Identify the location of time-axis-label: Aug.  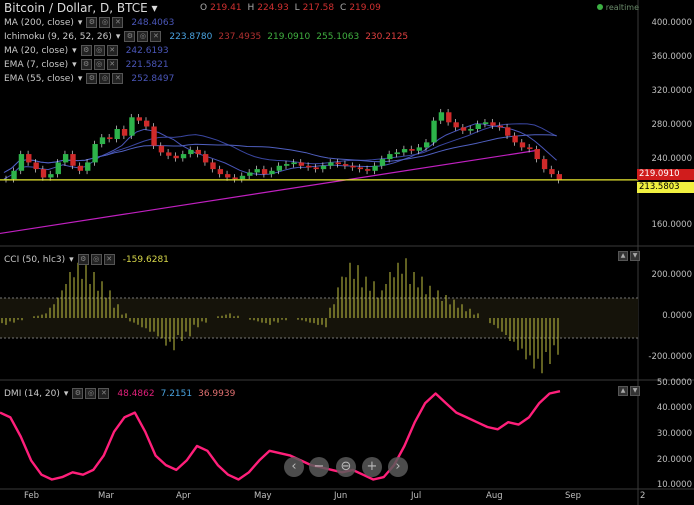
(494, 496).